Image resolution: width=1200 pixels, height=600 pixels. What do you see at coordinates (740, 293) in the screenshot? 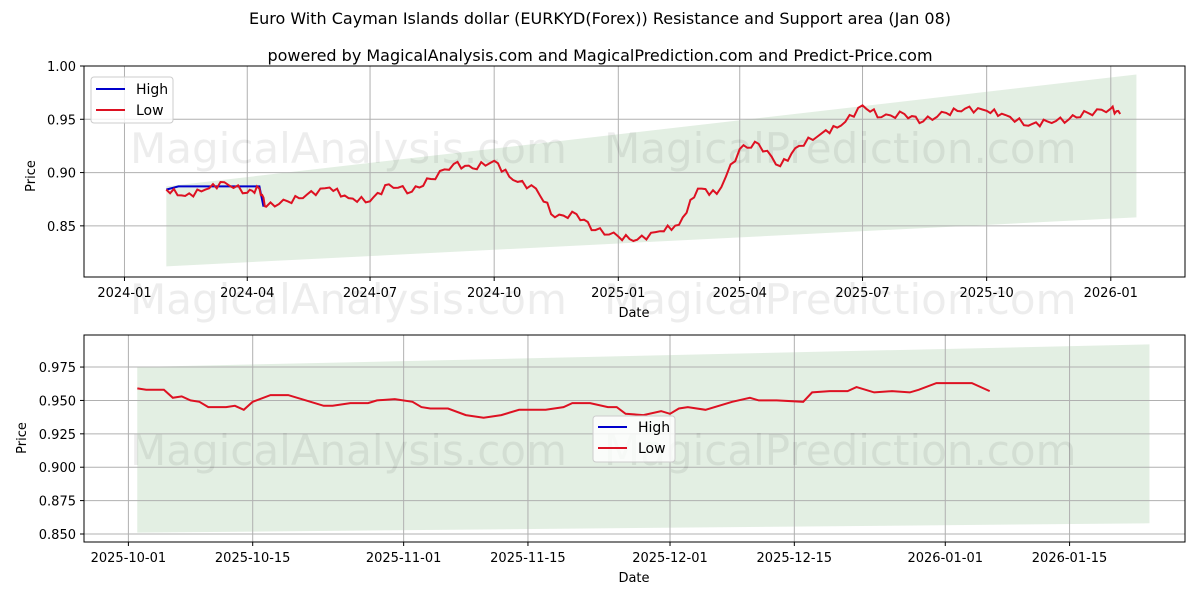
I see `svg-text: 2025-04` at bounding box center [740, 293].